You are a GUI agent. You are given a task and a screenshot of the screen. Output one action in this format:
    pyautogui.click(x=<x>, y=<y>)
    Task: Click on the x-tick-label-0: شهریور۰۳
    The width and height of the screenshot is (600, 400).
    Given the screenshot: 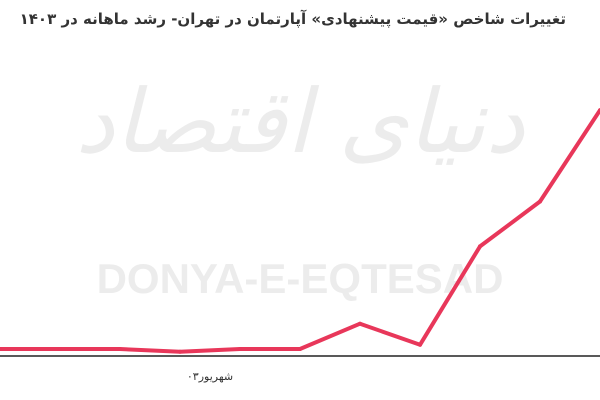 What is the action you would take?
    pyautogui.click(x=210, y=376)
    